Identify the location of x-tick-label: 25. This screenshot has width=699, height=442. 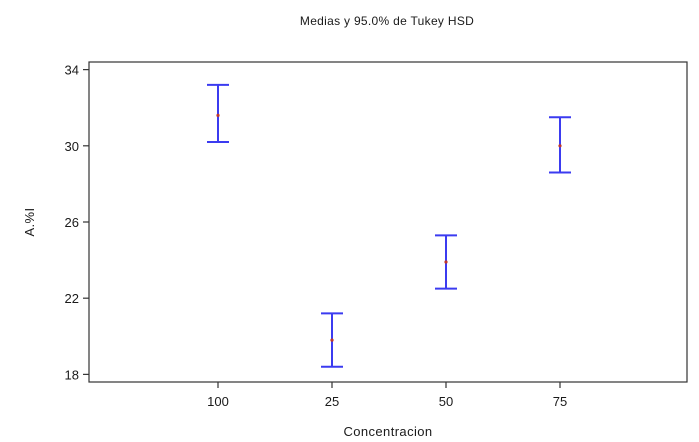
(332, 401).